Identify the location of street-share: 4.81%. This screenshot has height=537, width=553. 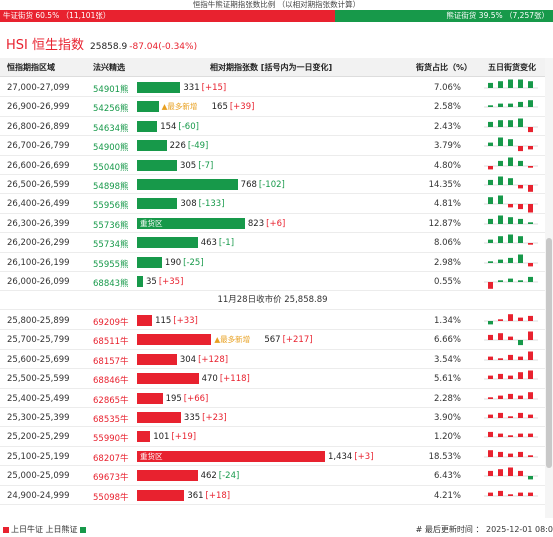
(447, 204).